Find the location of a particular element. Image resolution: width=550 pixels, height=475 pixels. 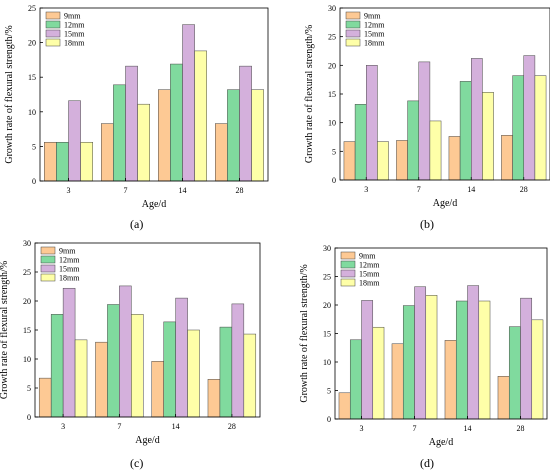

panel-label-d: (d) is located at coordinates (427, 463).